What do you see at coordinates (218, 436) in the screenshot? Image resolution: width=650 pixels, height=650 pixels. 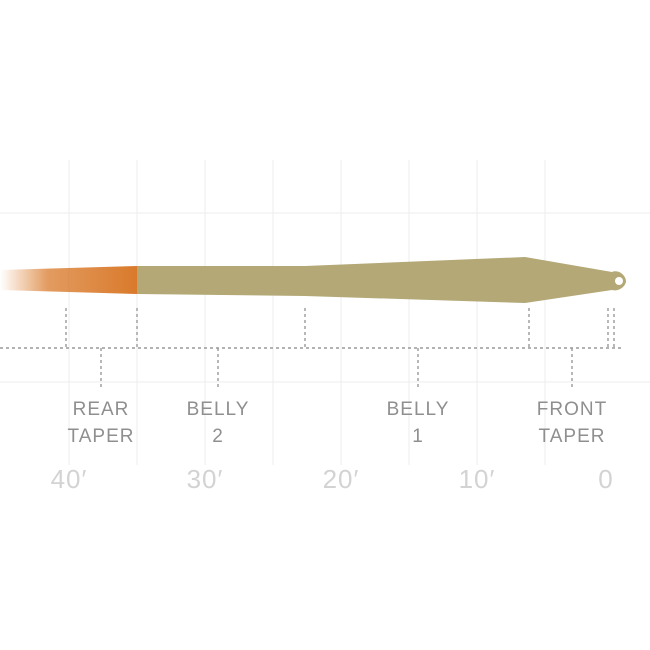 I see `belly-2-label-line2: 2` at bounding box center [218, 436].